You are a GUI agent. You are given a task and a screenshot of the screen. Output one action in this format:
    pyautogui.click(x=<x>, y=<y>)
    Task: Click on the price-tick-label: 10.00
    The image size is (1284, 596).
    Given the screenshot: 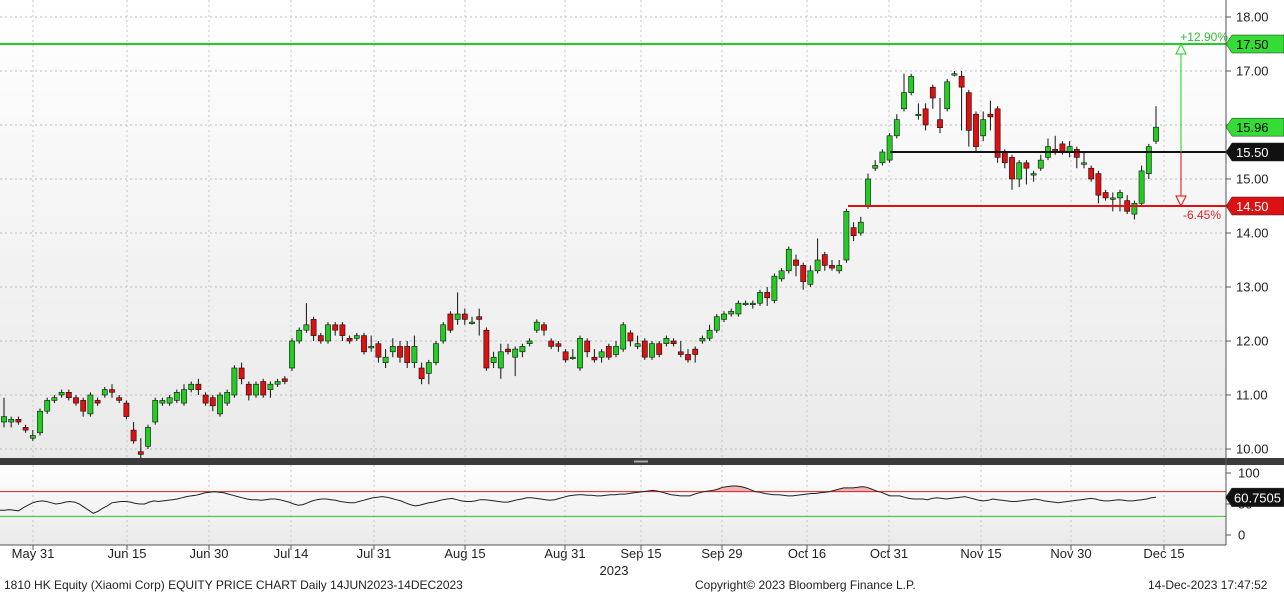 What is the action you would take?
    pyautogui.click(x=1252, y=449)
    